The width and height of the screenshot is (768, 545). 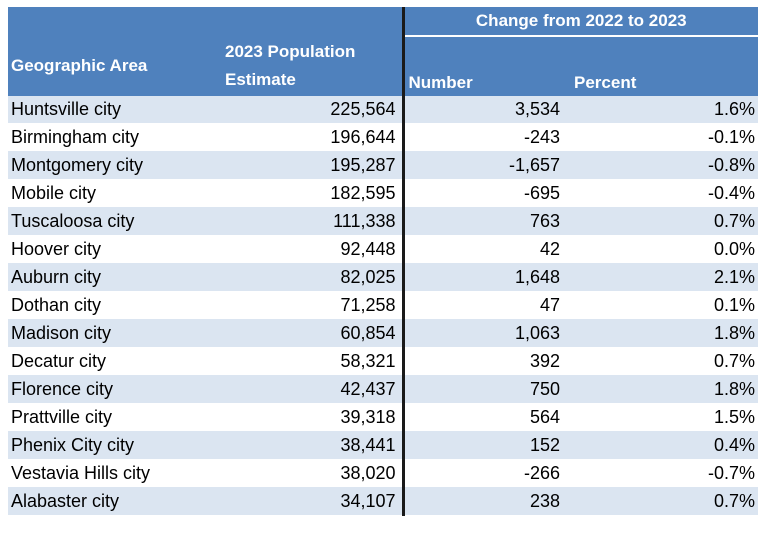 What do you see at coordinates (110, 389) in the screenshot?
I see `area-cell: Florence city` at bounding box center [110, 389].